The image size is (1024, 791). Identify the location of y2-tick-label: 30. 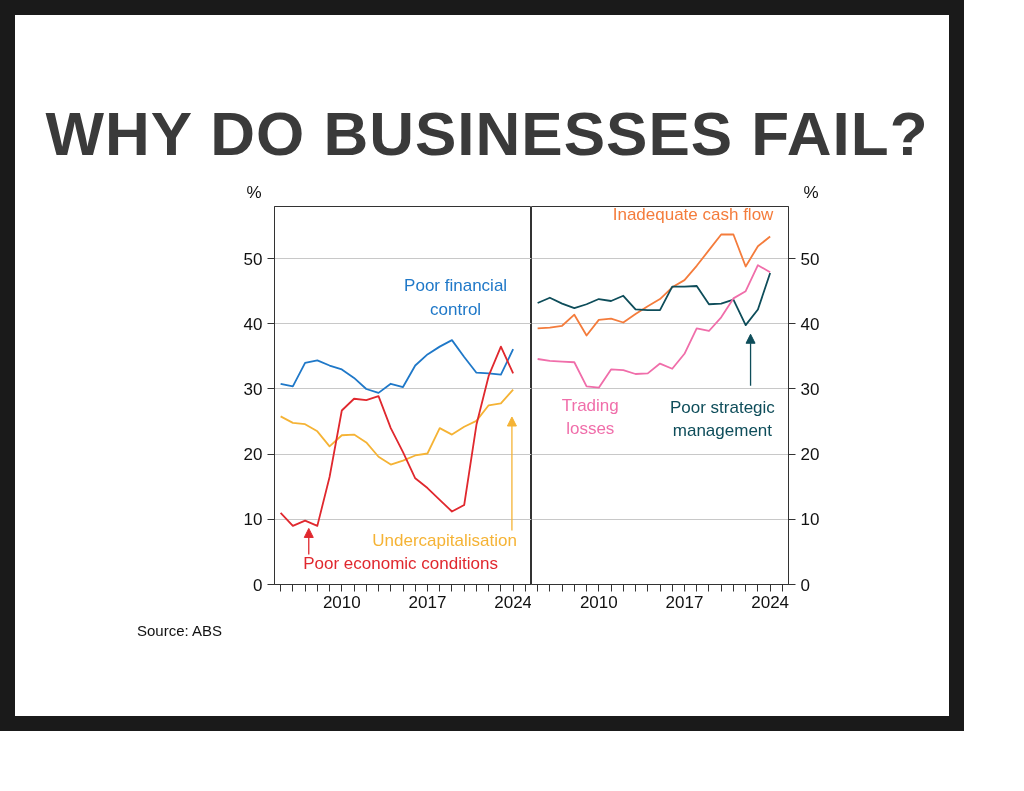
(810, 389).